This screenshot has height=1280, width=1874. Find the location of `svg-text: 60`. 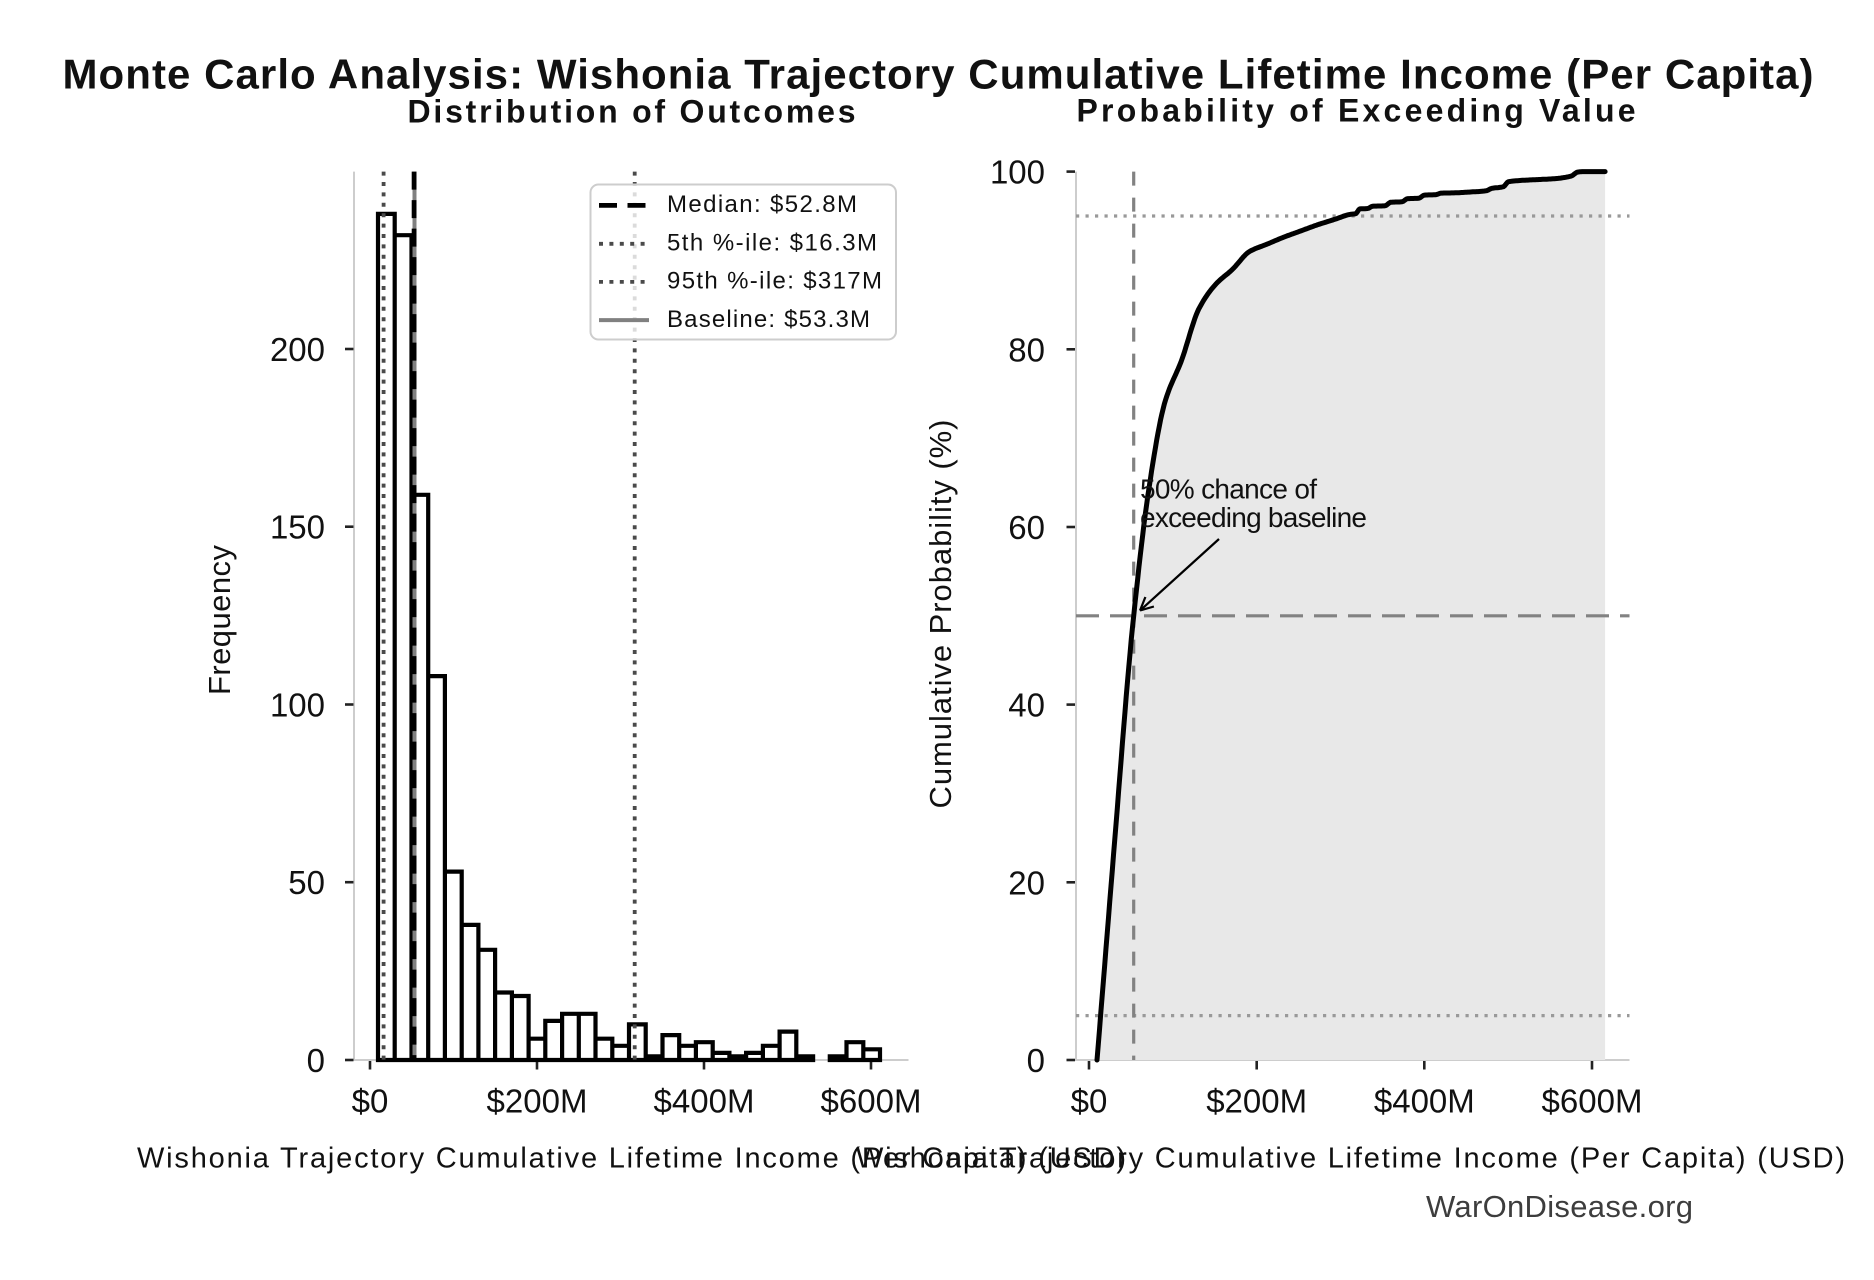

svg-text: 60 is located at coordinates (1026, 527).